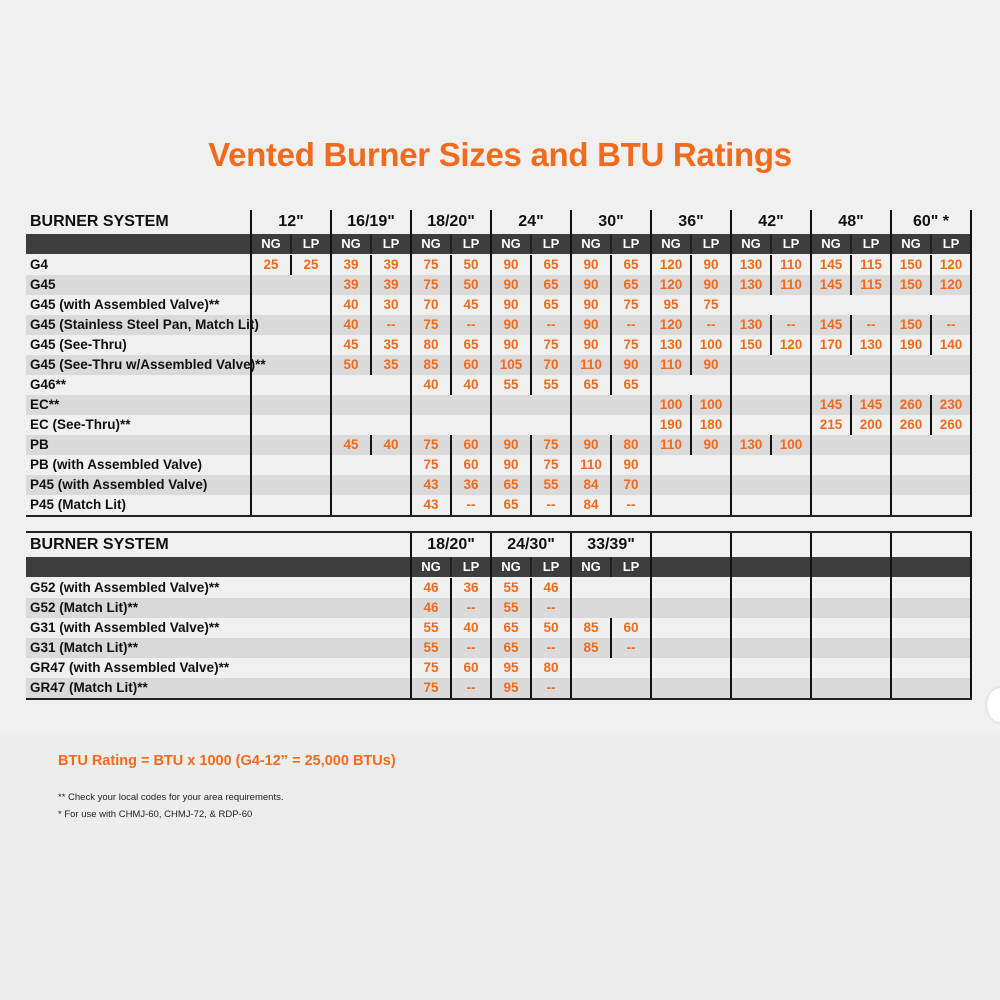 This screenshot has height=1000, width=1000. What do you see at coordinates (431, 607) in the screenshot?
I see `ng-value: 46` at bounding box center [431, 607].